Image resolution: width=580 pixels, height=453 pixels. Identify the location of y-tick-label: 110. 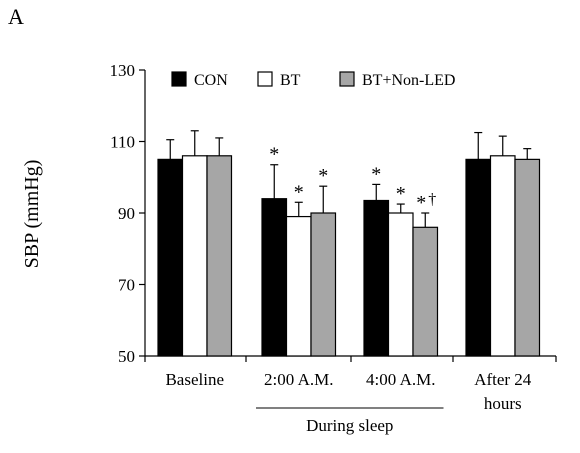
(122, 142).